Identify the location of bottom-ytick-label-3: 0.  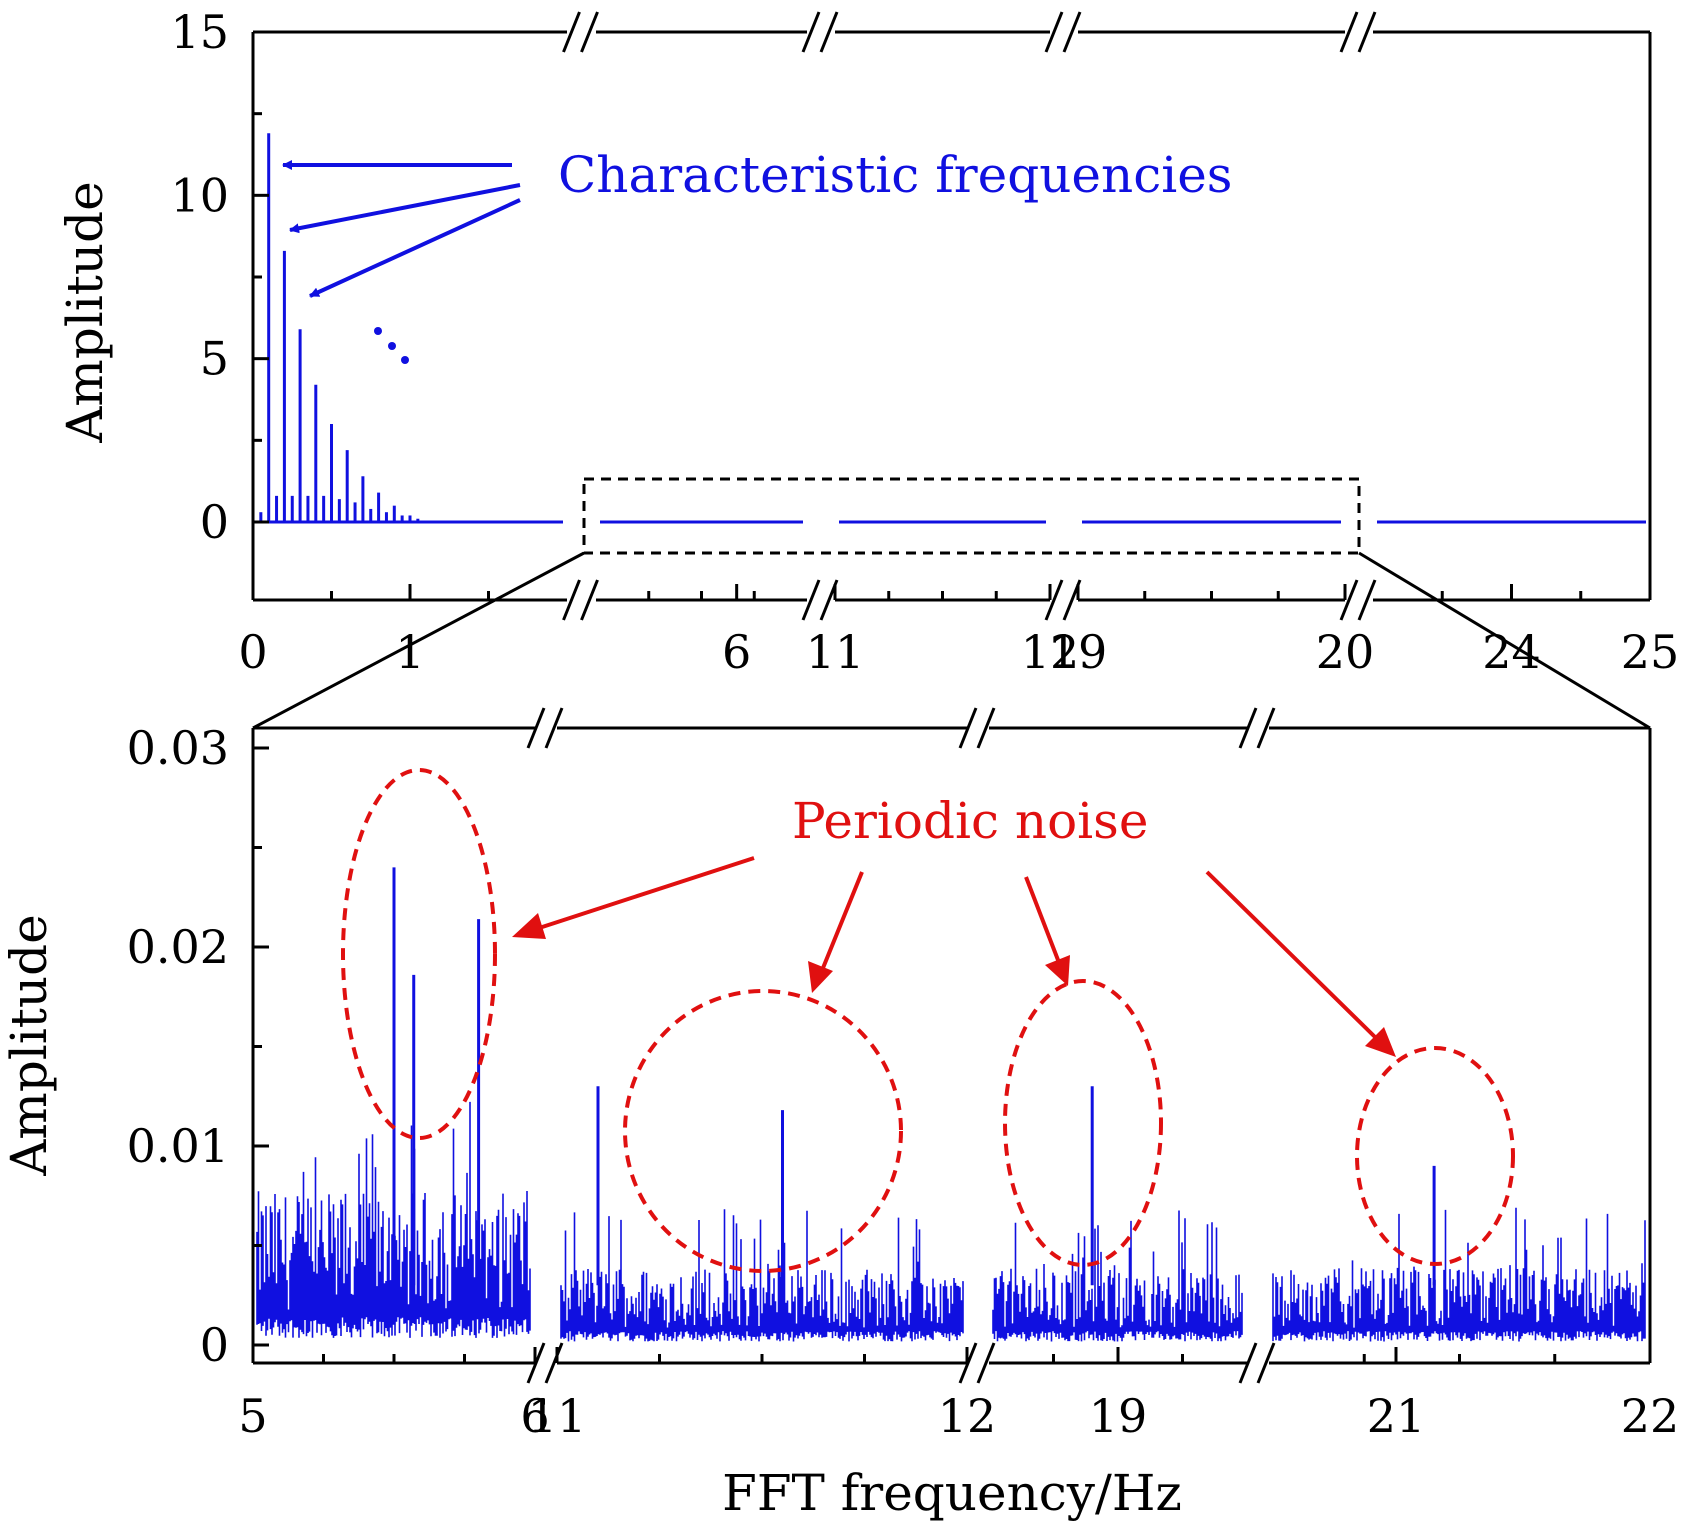
(214, 1345).